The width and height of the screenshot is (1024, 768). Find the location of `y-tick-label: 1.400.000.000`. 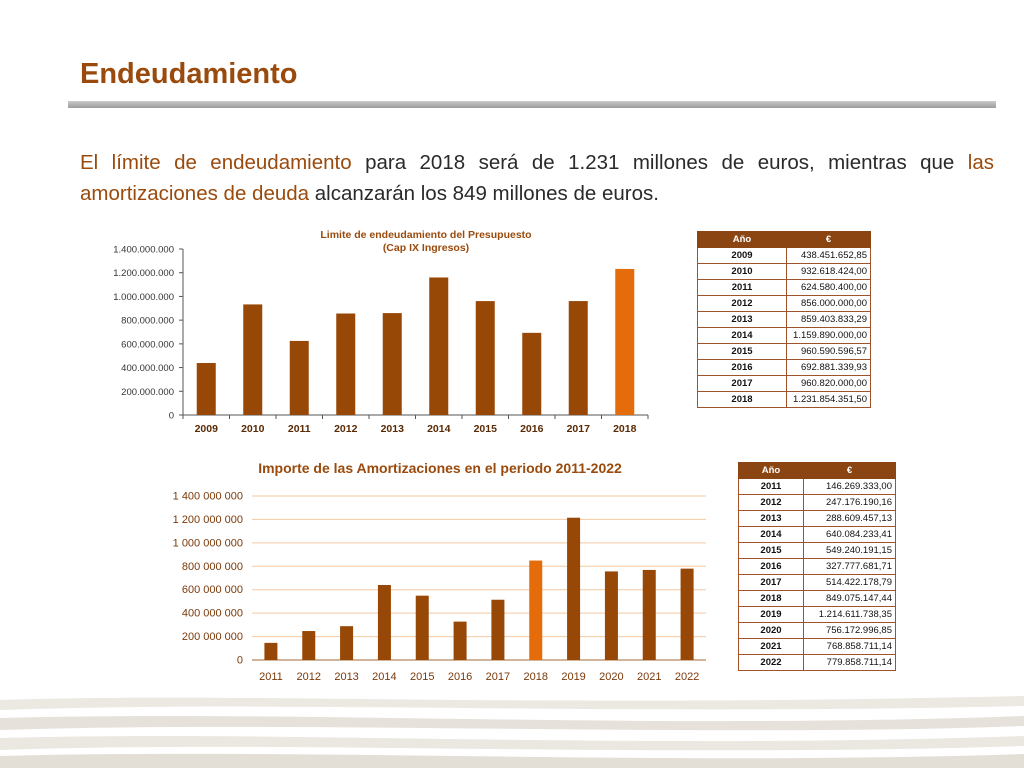

y-tick-label: 1.400.000.000 is located at coordinates (143, 250).